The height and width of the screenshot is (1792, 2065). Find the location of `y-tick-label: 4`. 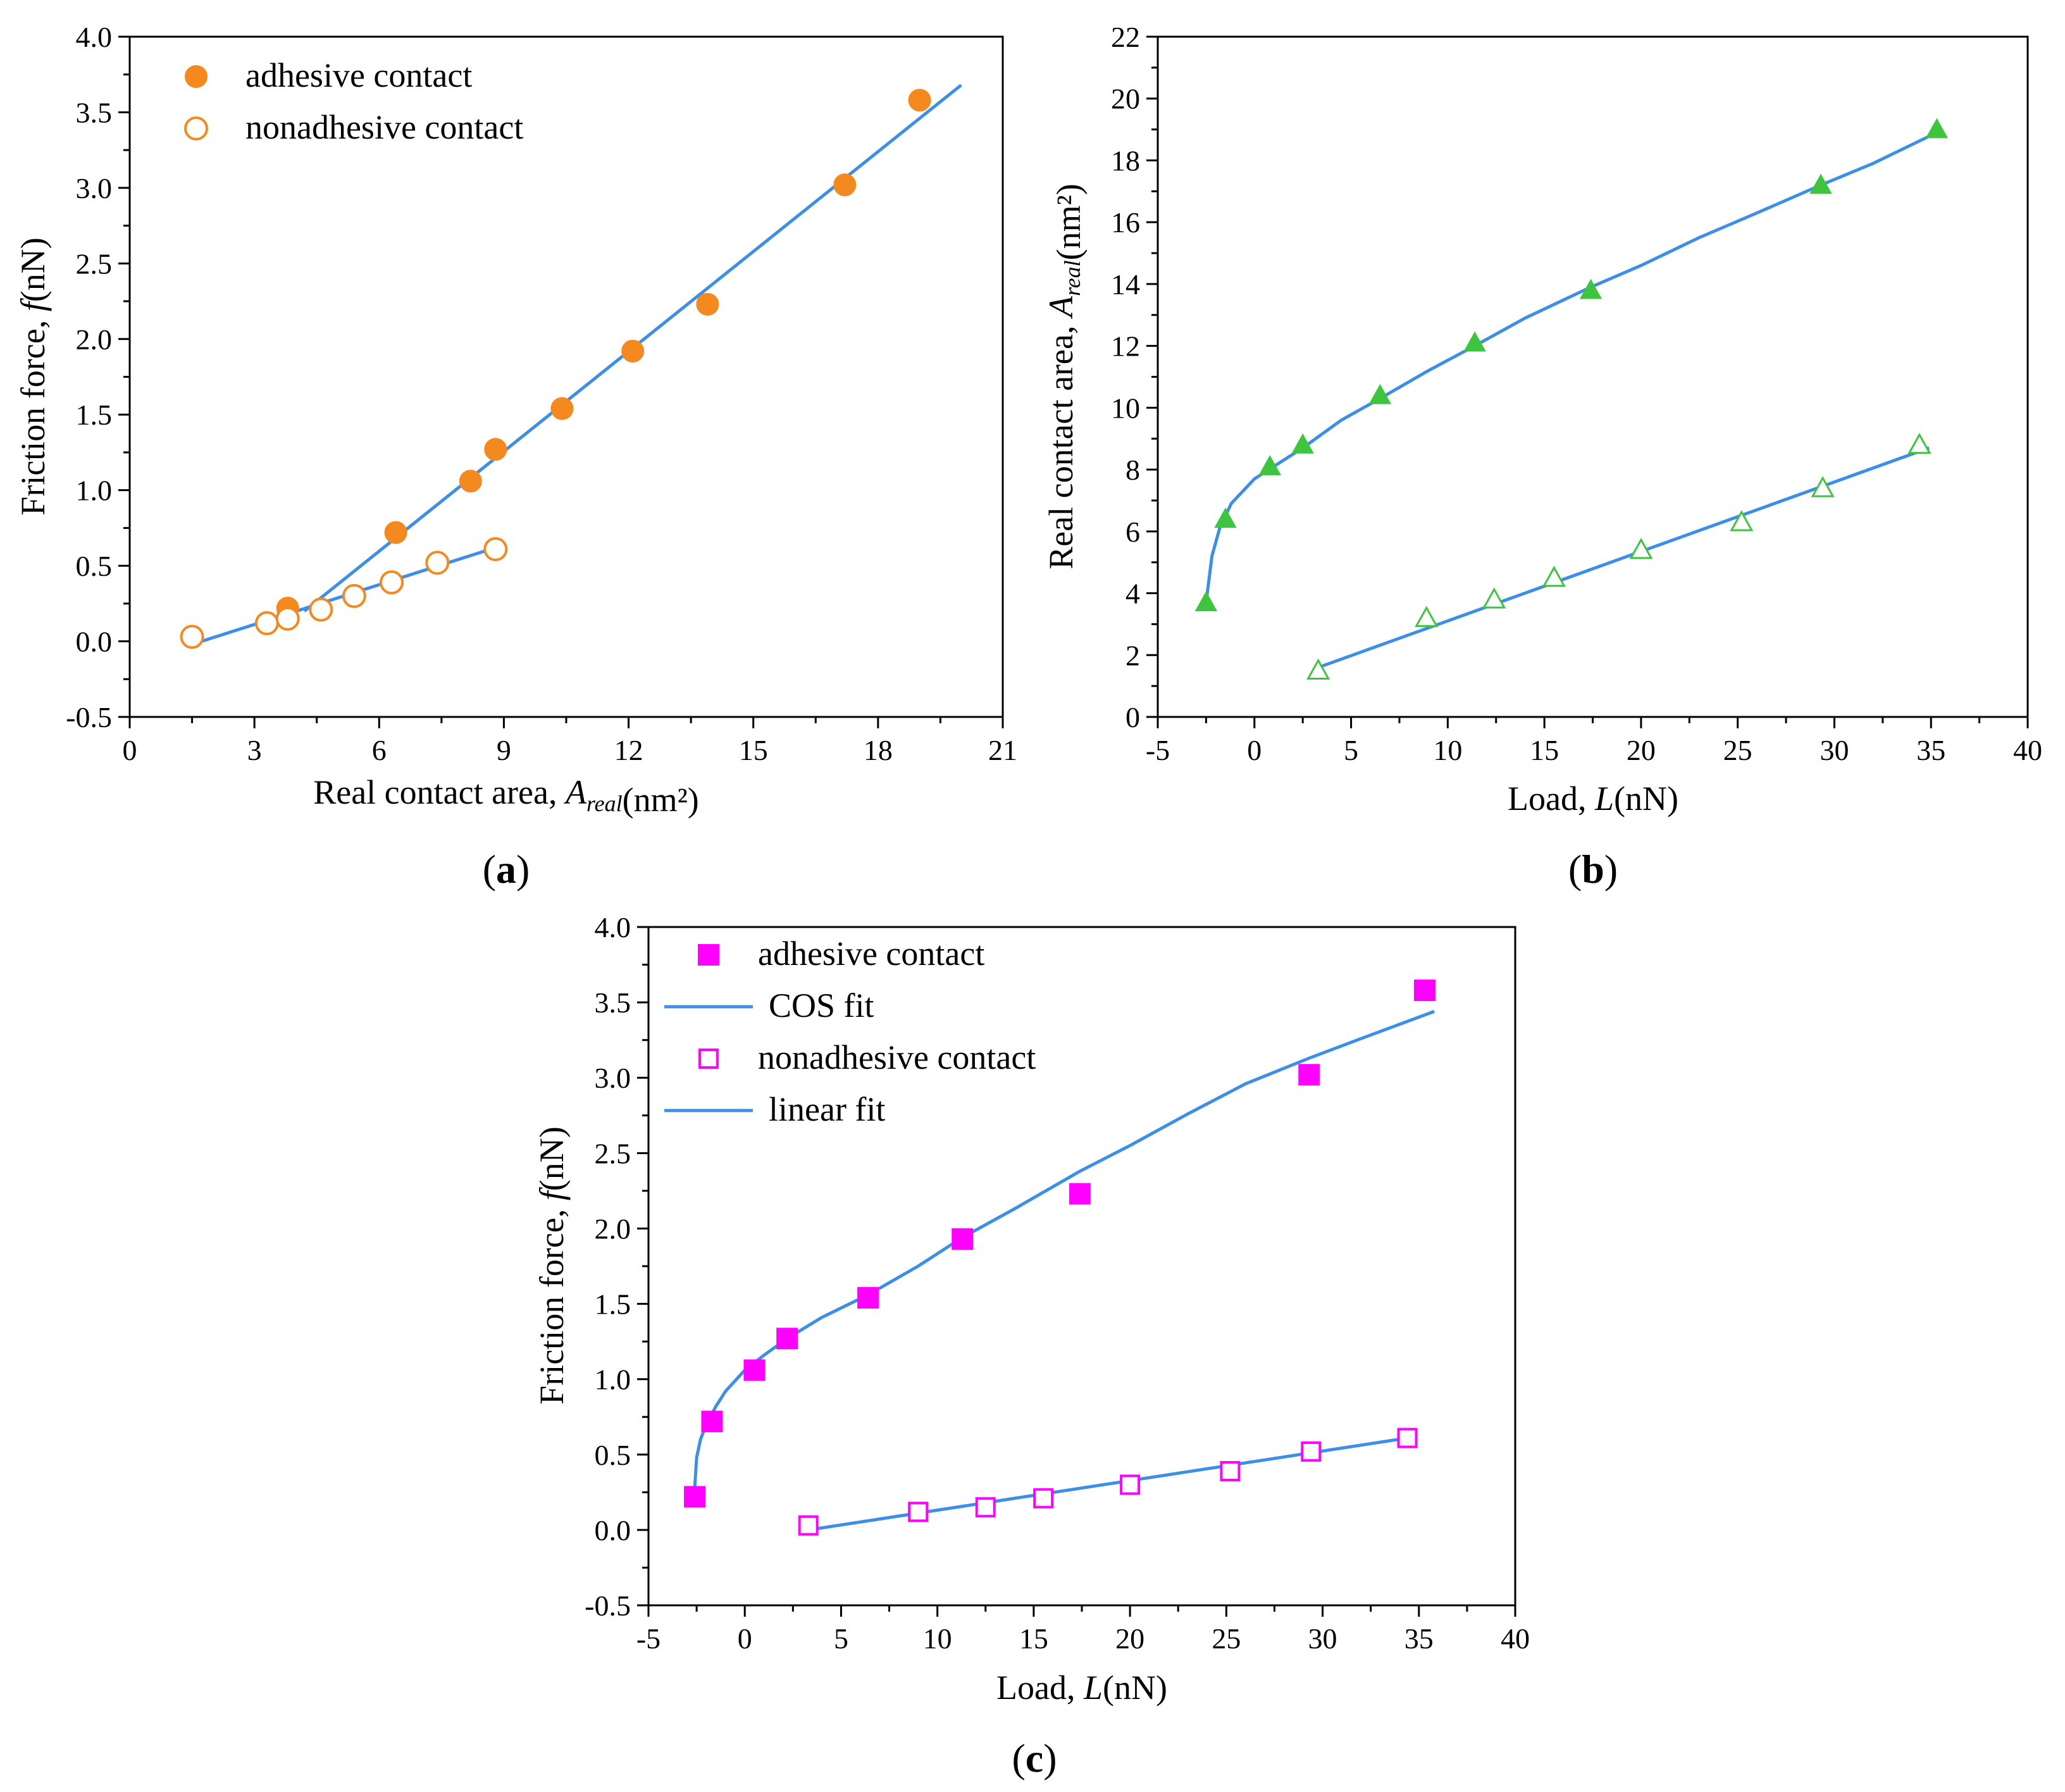

y-tick-label: 4 is located at coordinates (1133, 594).